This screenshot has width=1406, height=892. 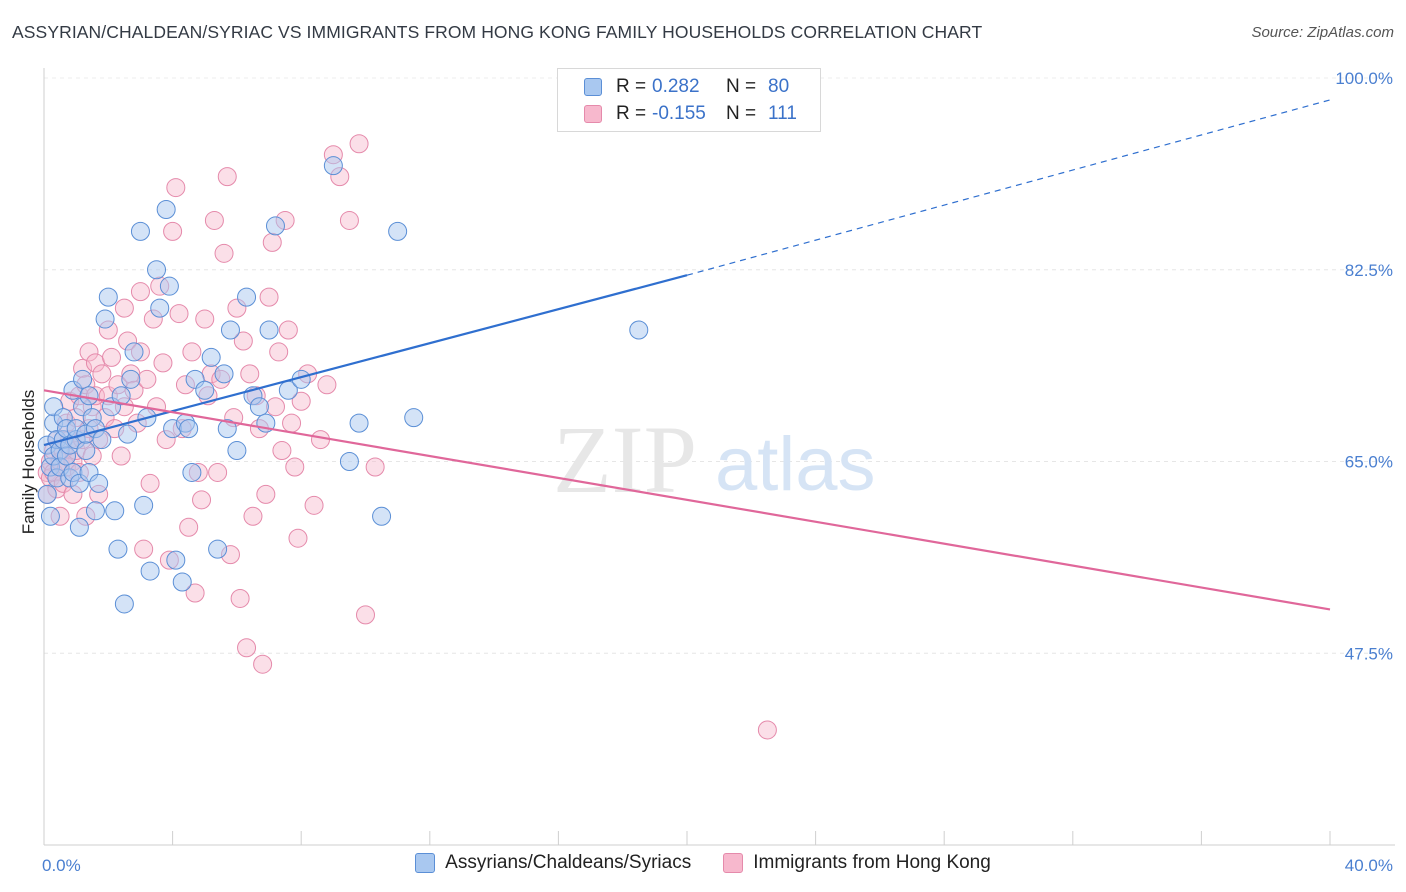 I want to click on watermark-zip: ZIP, so click(x=625, y=459).